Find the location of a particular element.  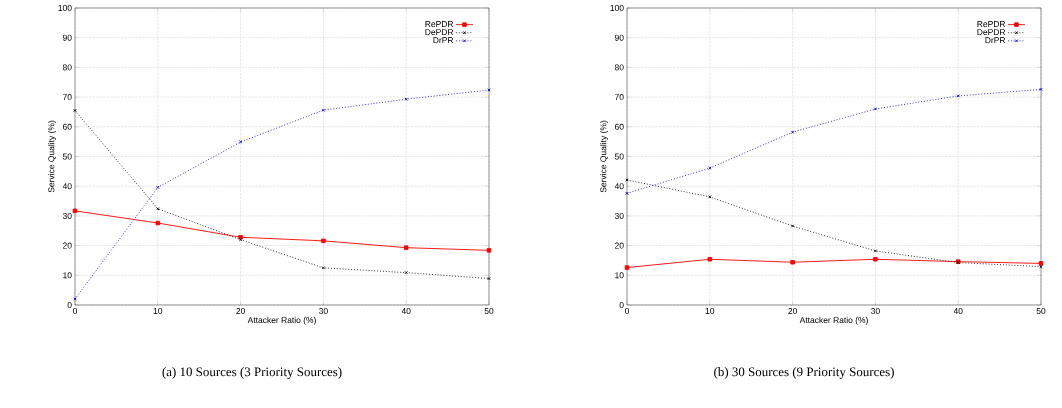

text: (a) 10 Sources (3 Priority Sources) is located at coordinates (252, 373).